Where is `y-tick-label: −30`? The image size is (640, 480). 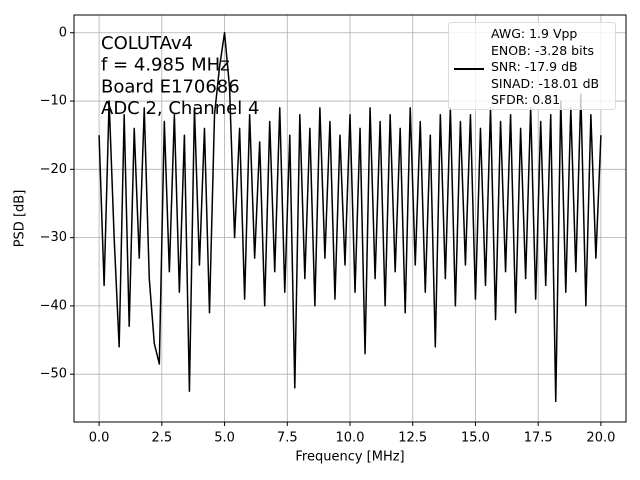
y-tick-label: −30 is located at coordinates (53, 237).